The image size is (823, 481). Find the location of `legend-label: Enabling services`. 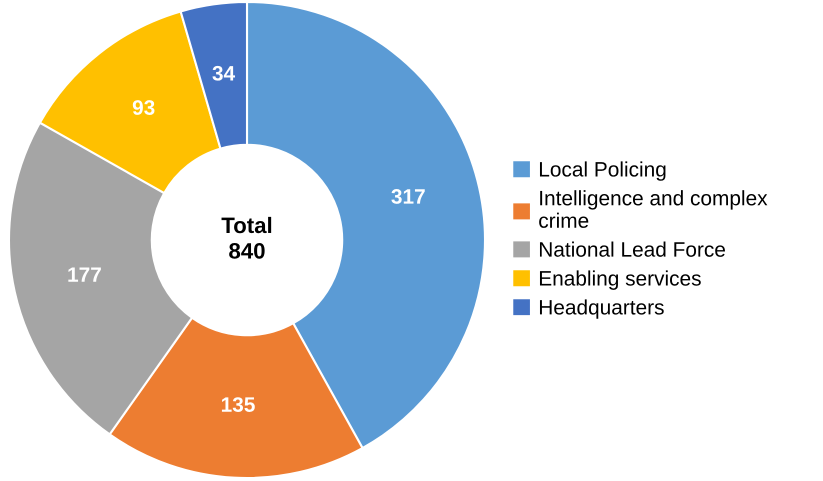

legend-label: Enabling services is located at coordinates (620, 280).